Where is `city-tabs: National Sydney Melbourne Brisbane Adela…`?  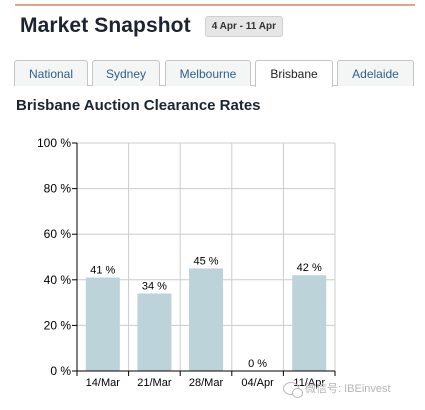 city-tabs: National Sydney Melbourne Brisbane Adela… is located at coordinates (214, 73).